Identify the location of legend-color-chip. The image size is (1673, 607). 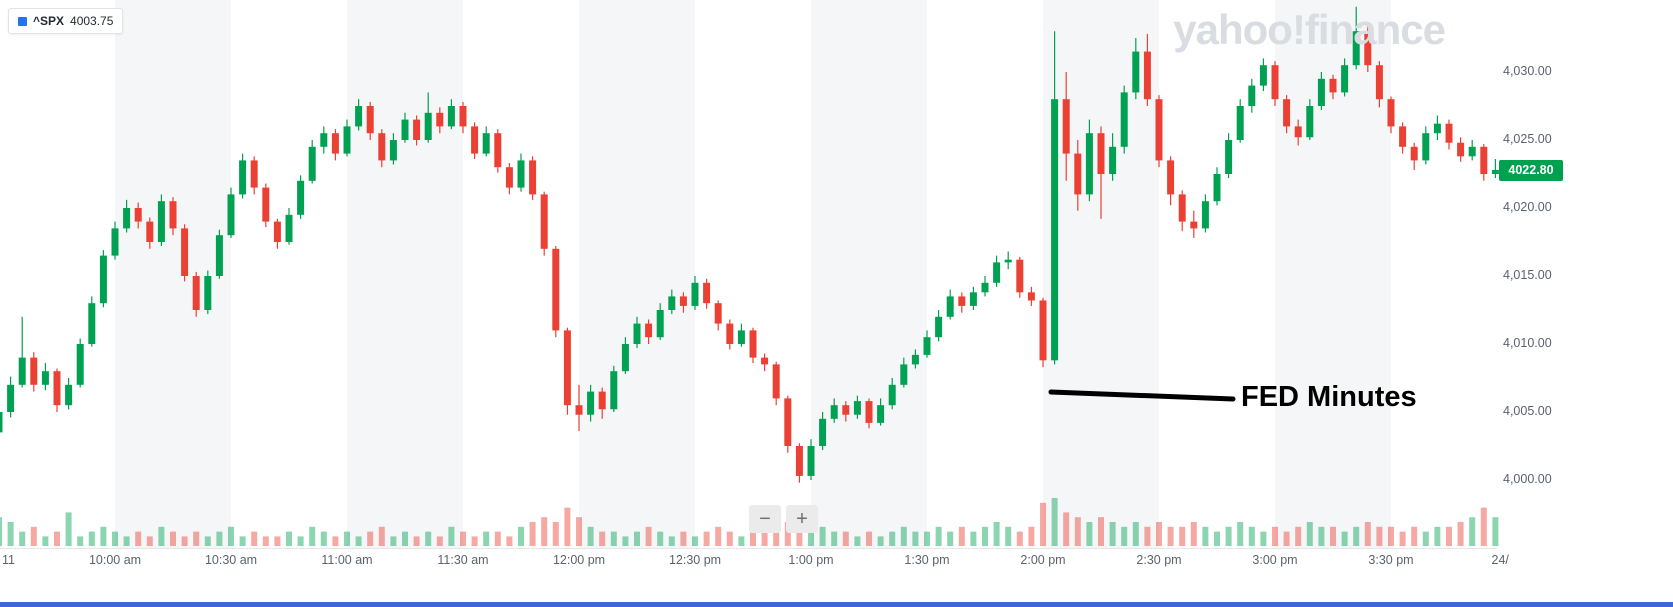
(22, 21).